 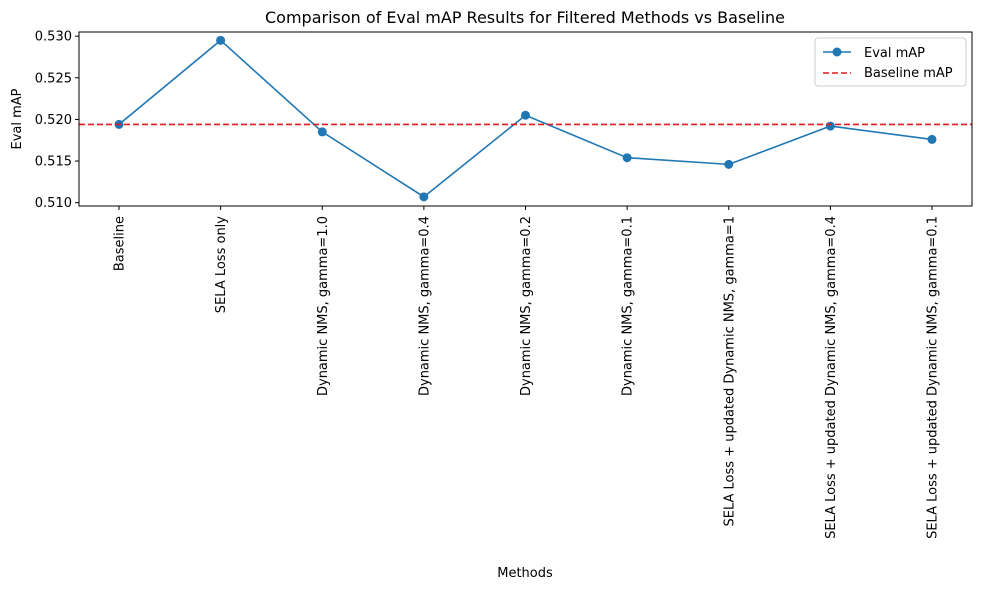 What do you see at coordinates (908, 73) in the screenshot?
I see `legend-label-baseline-map: Baseline mAP` at bounding box center [908, 73].